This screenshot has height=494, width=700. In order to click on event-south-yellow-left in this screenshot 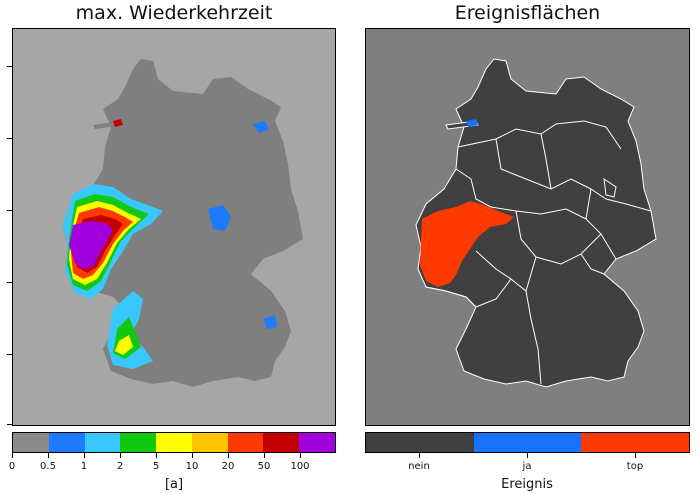, I will do `click(124, 345)`.